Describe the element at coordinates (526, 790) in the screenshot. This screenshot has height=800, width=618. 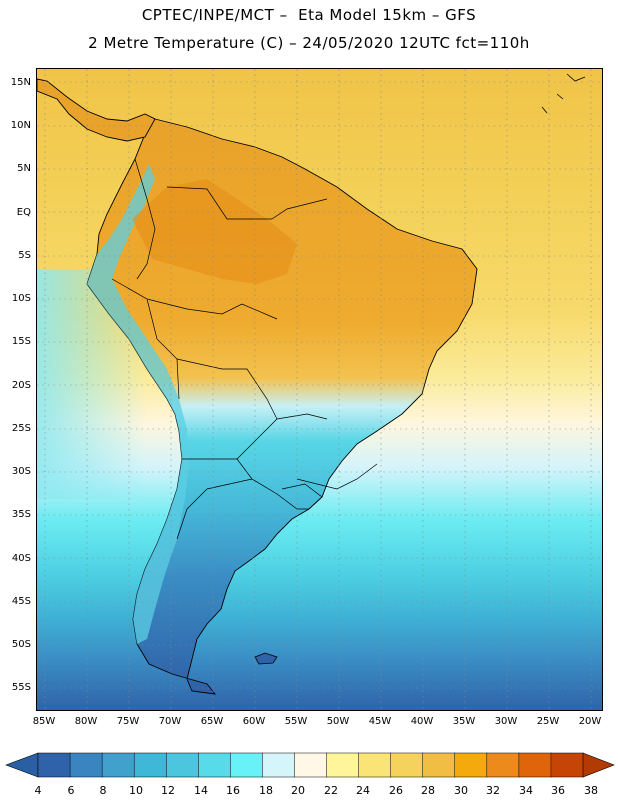
I see `colorbar-label-34: 34` at that location.